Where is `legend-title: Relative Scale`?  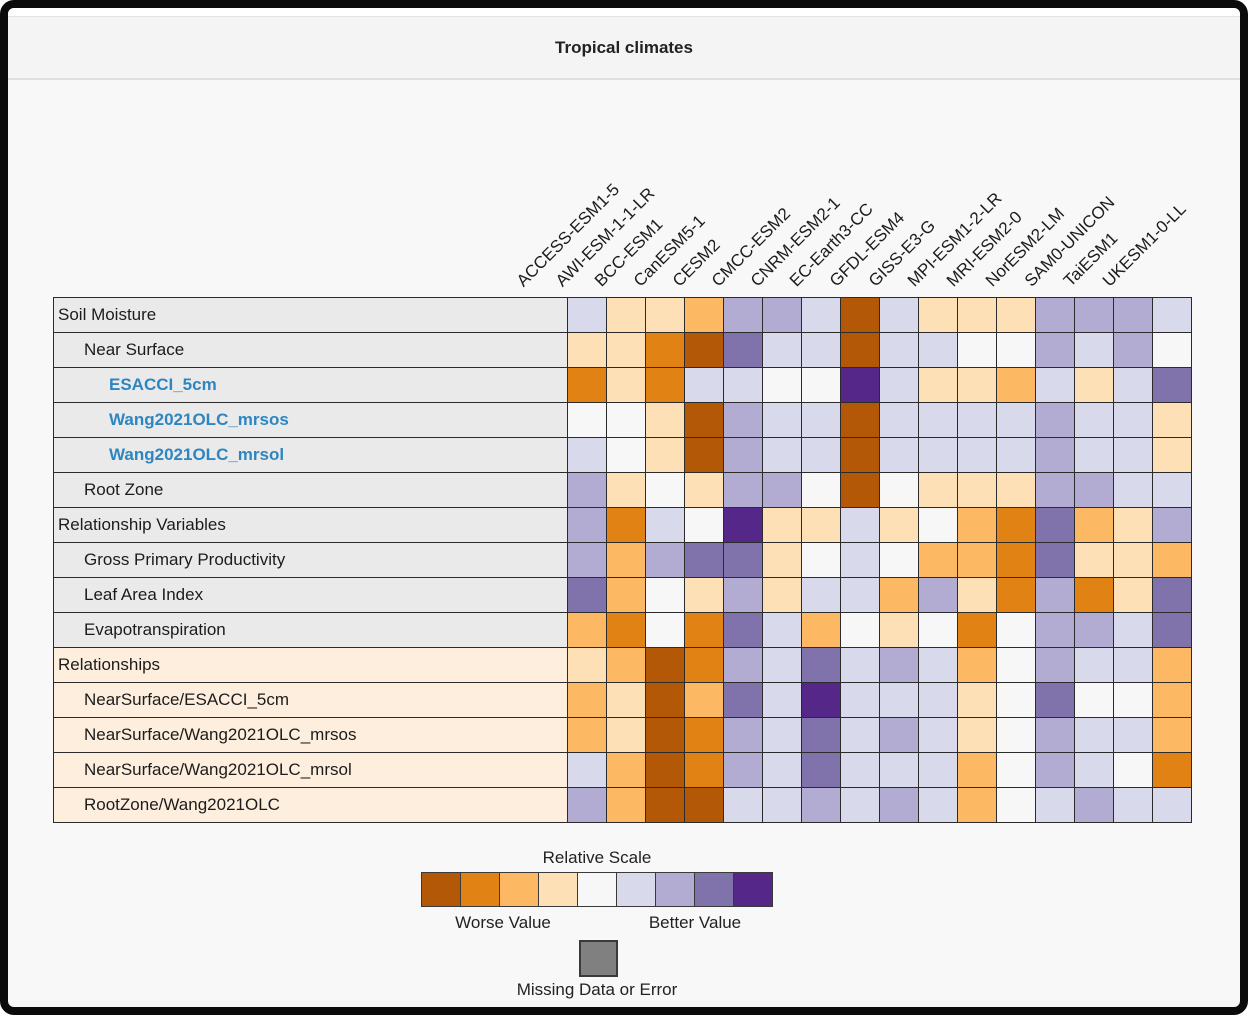
legend-title: Relative Scale is located at coordinates (597, 857).